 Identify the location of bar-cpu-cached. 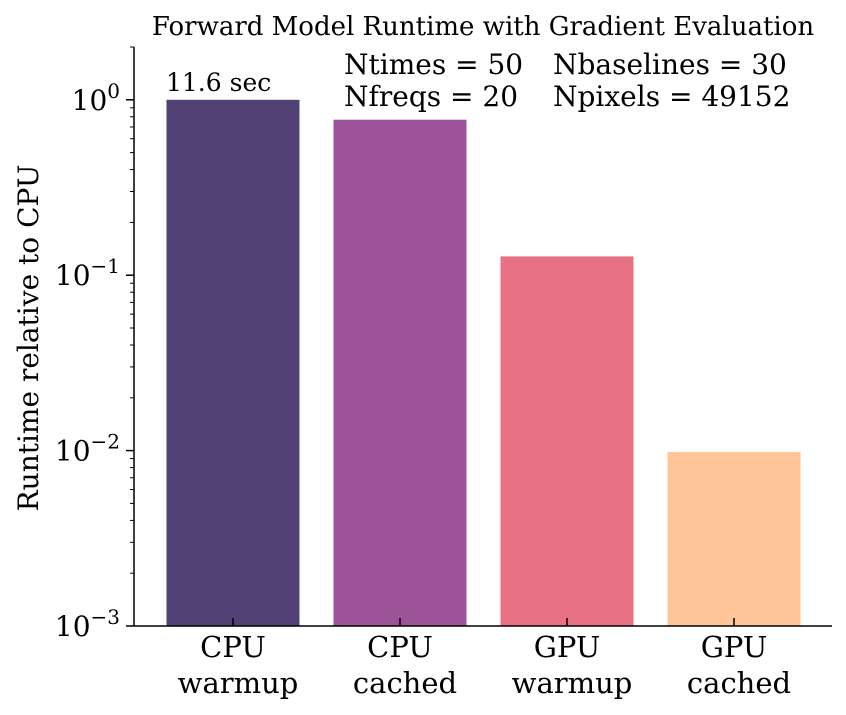
(400, 372).